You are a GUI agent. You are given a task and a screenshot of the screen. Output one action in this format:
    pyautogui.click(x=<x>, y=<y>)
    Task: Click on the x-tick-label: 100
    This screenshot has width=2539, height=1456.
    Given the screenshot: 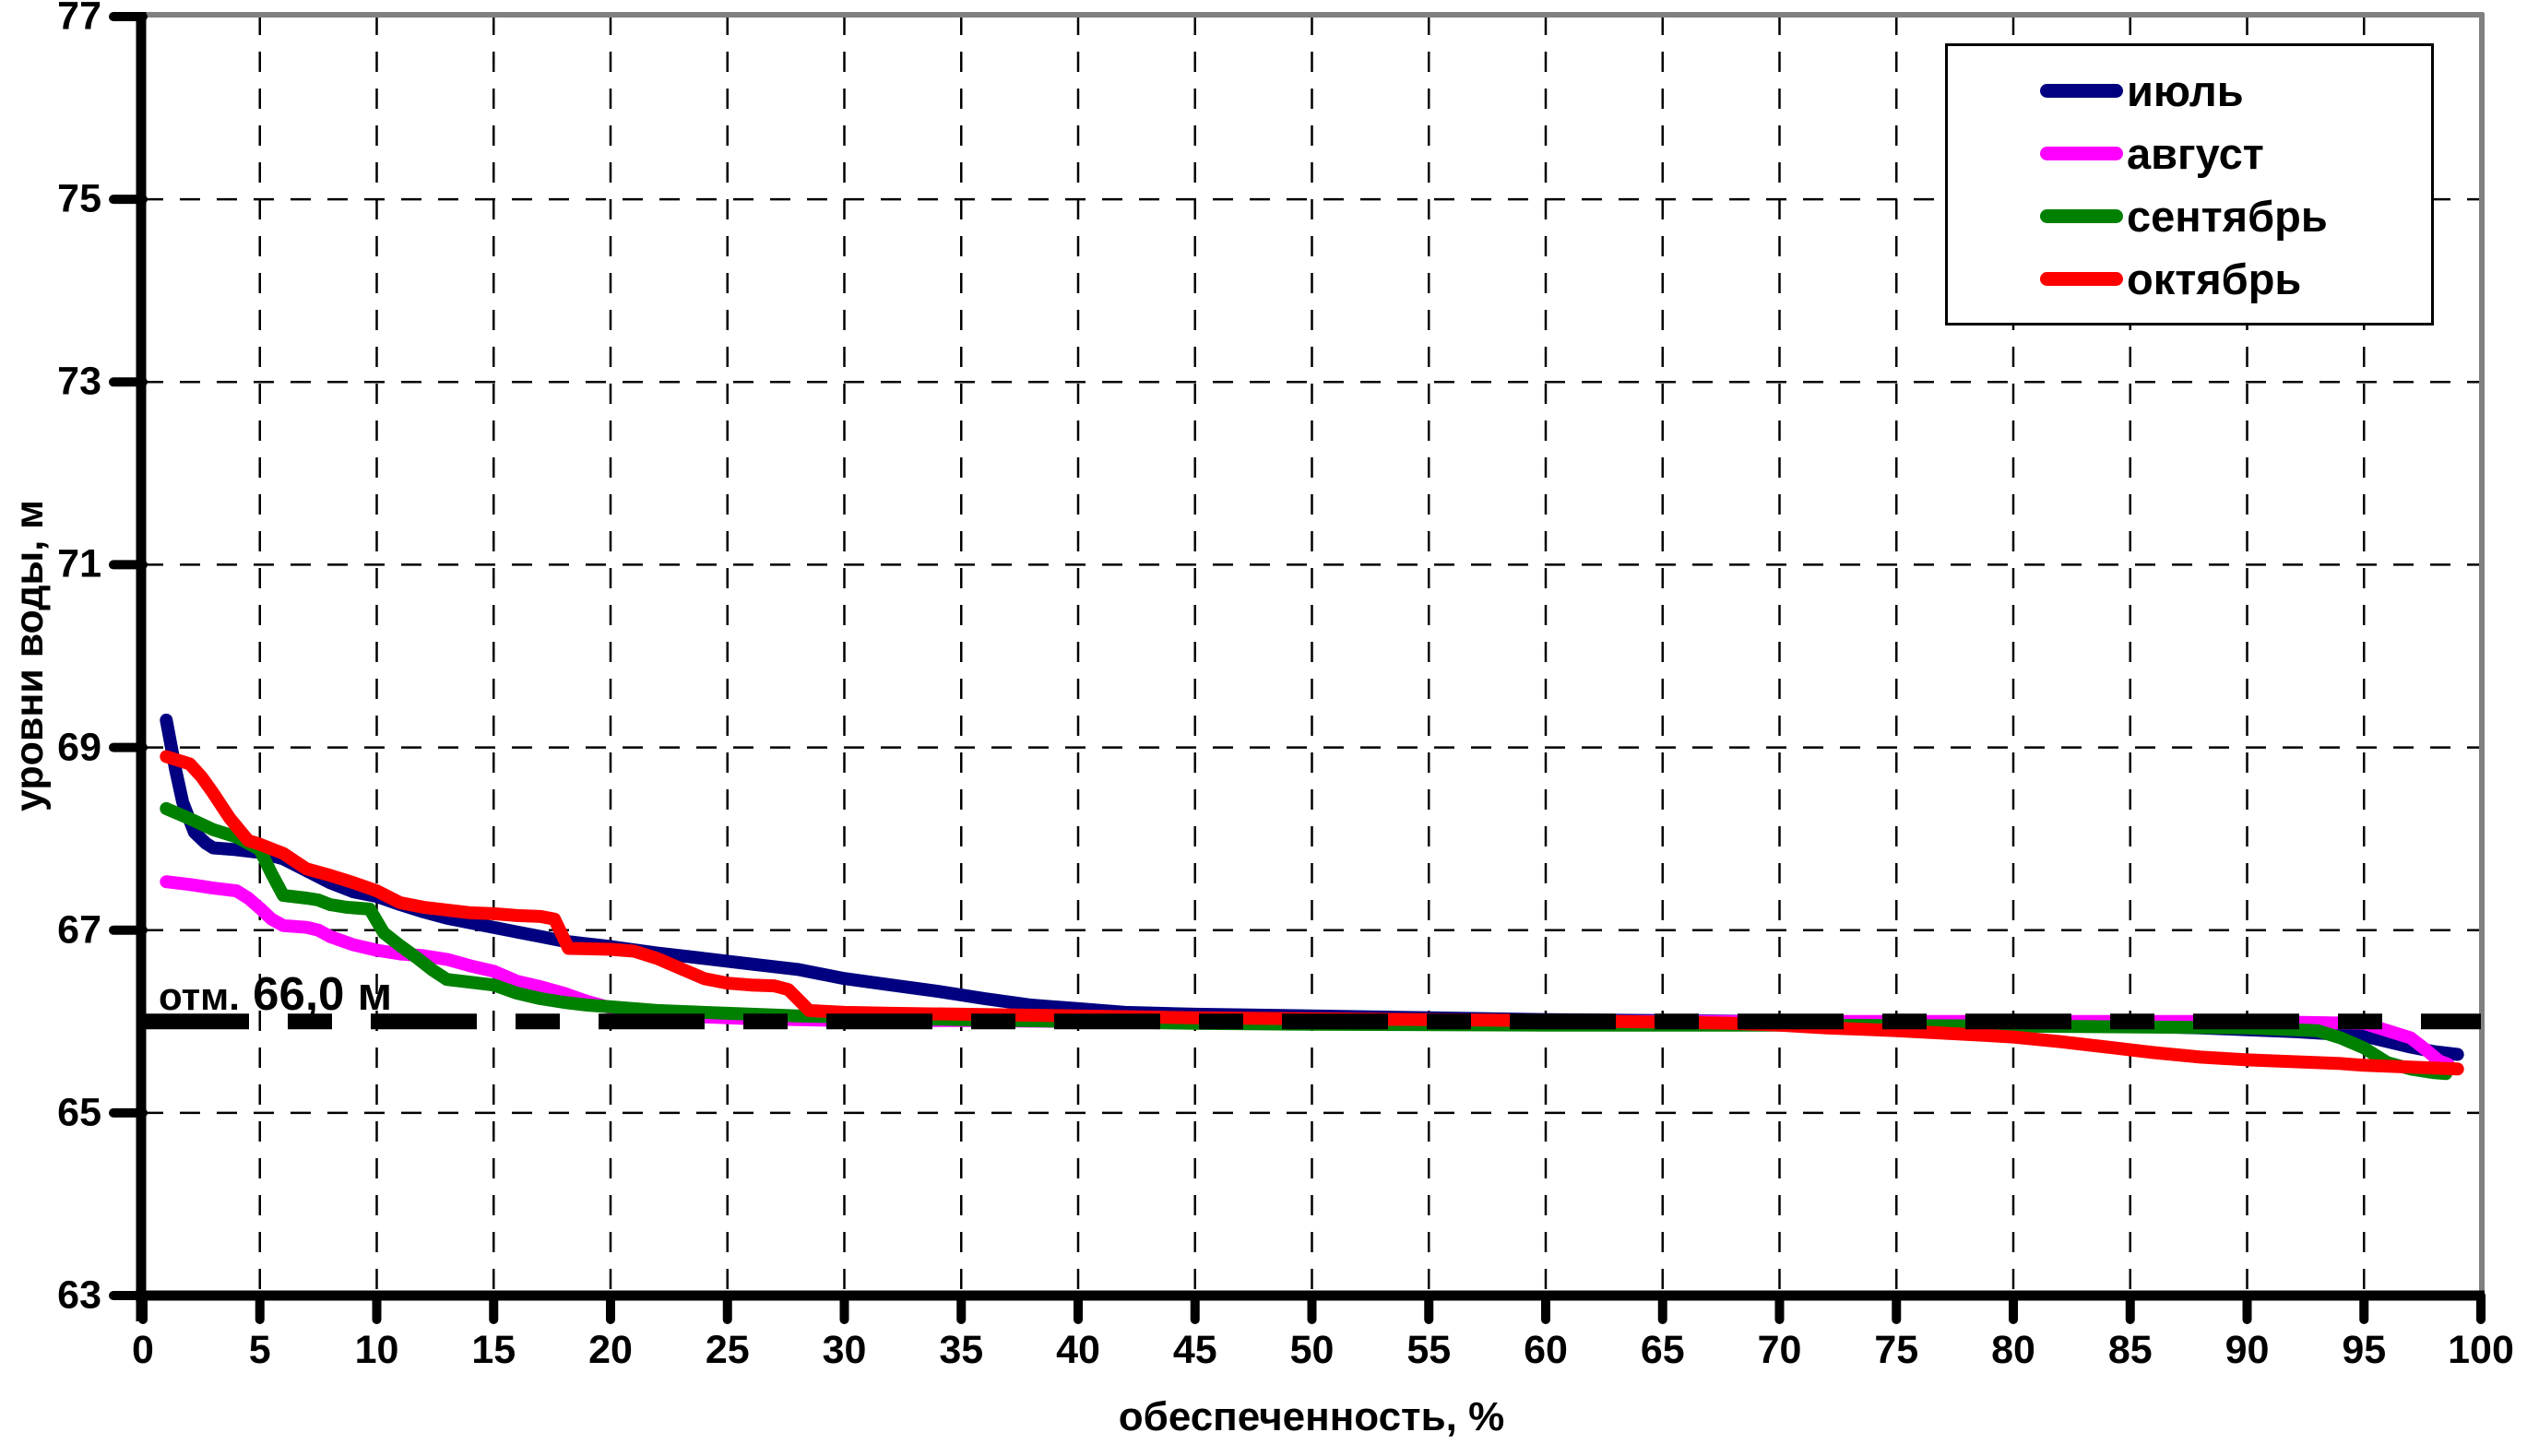 What is the action you would take?
    pyautogui.click(x=2481, y=1350)
    